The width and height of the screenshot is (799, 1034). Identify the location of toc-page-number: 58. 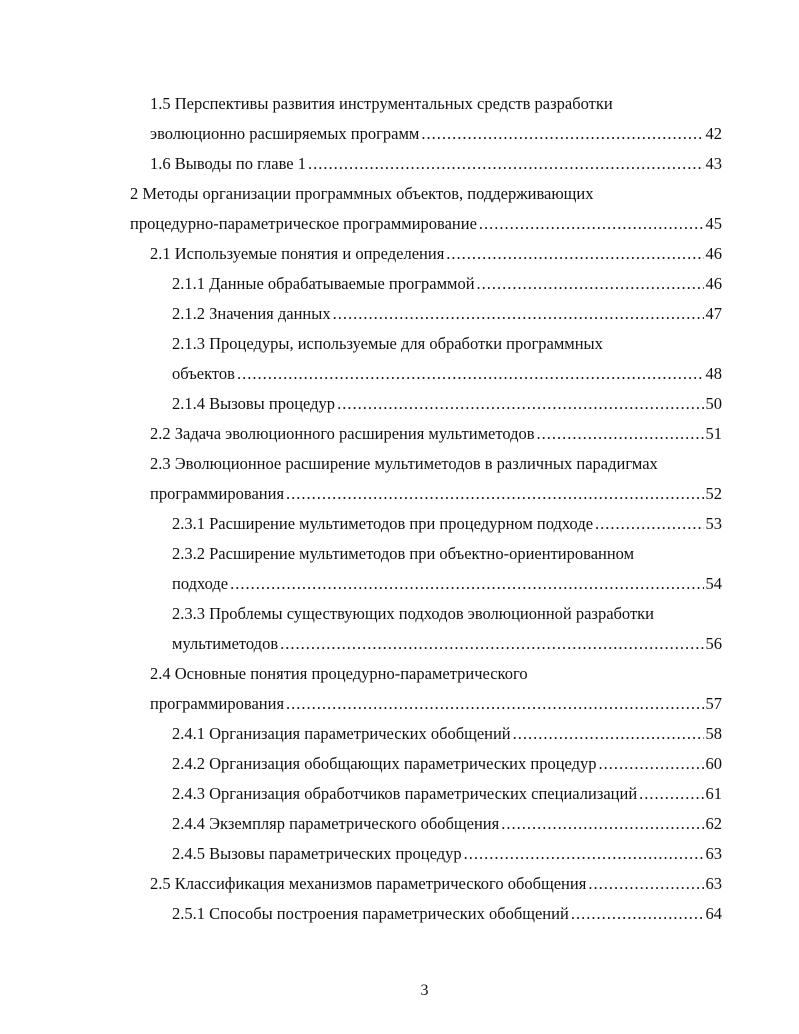
(714, 733).